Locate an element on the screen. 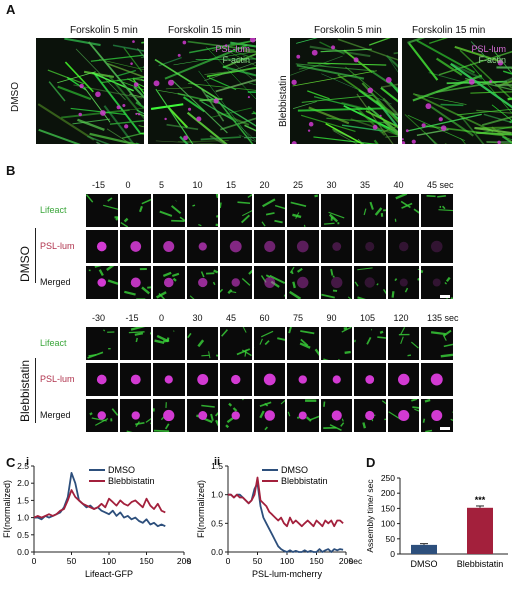  a-dmso-legend-psl: PSL-lum is located at coordinates (232, 49).